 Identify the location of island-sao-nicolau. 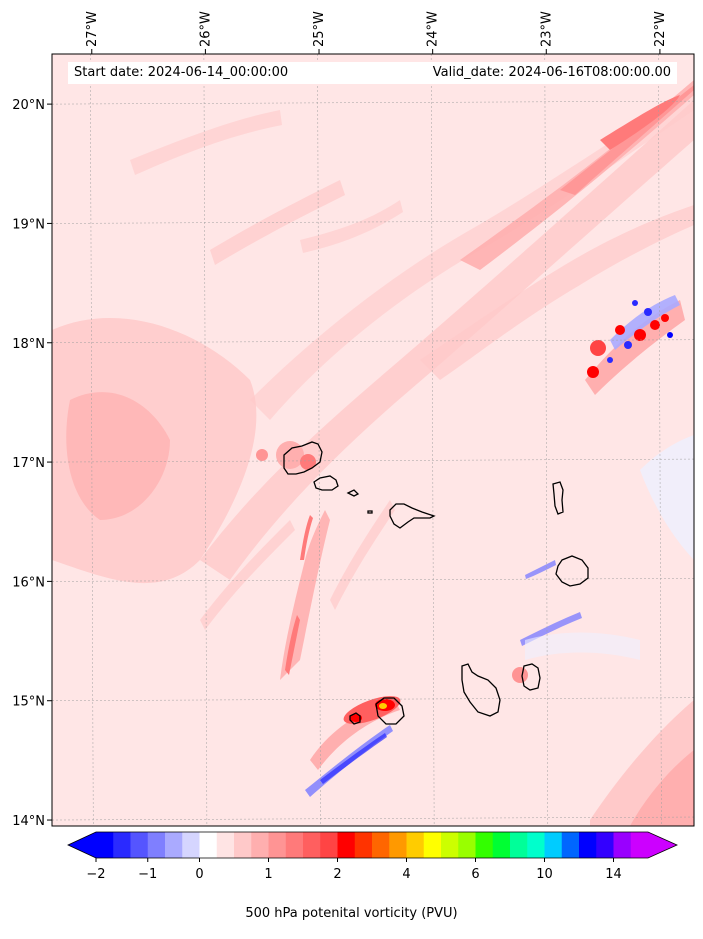
(412, 516).